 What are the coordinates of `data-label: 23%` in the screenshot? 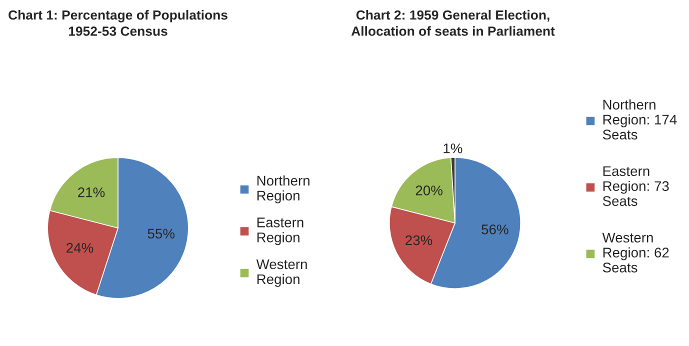 It's located at (419, 240).